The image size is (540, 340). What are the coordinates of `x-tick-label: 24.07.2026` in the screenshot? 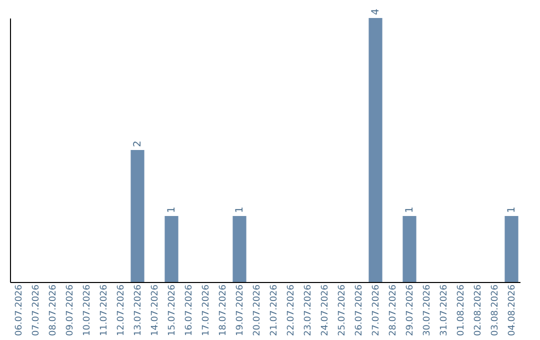 It's located at (325, 310).